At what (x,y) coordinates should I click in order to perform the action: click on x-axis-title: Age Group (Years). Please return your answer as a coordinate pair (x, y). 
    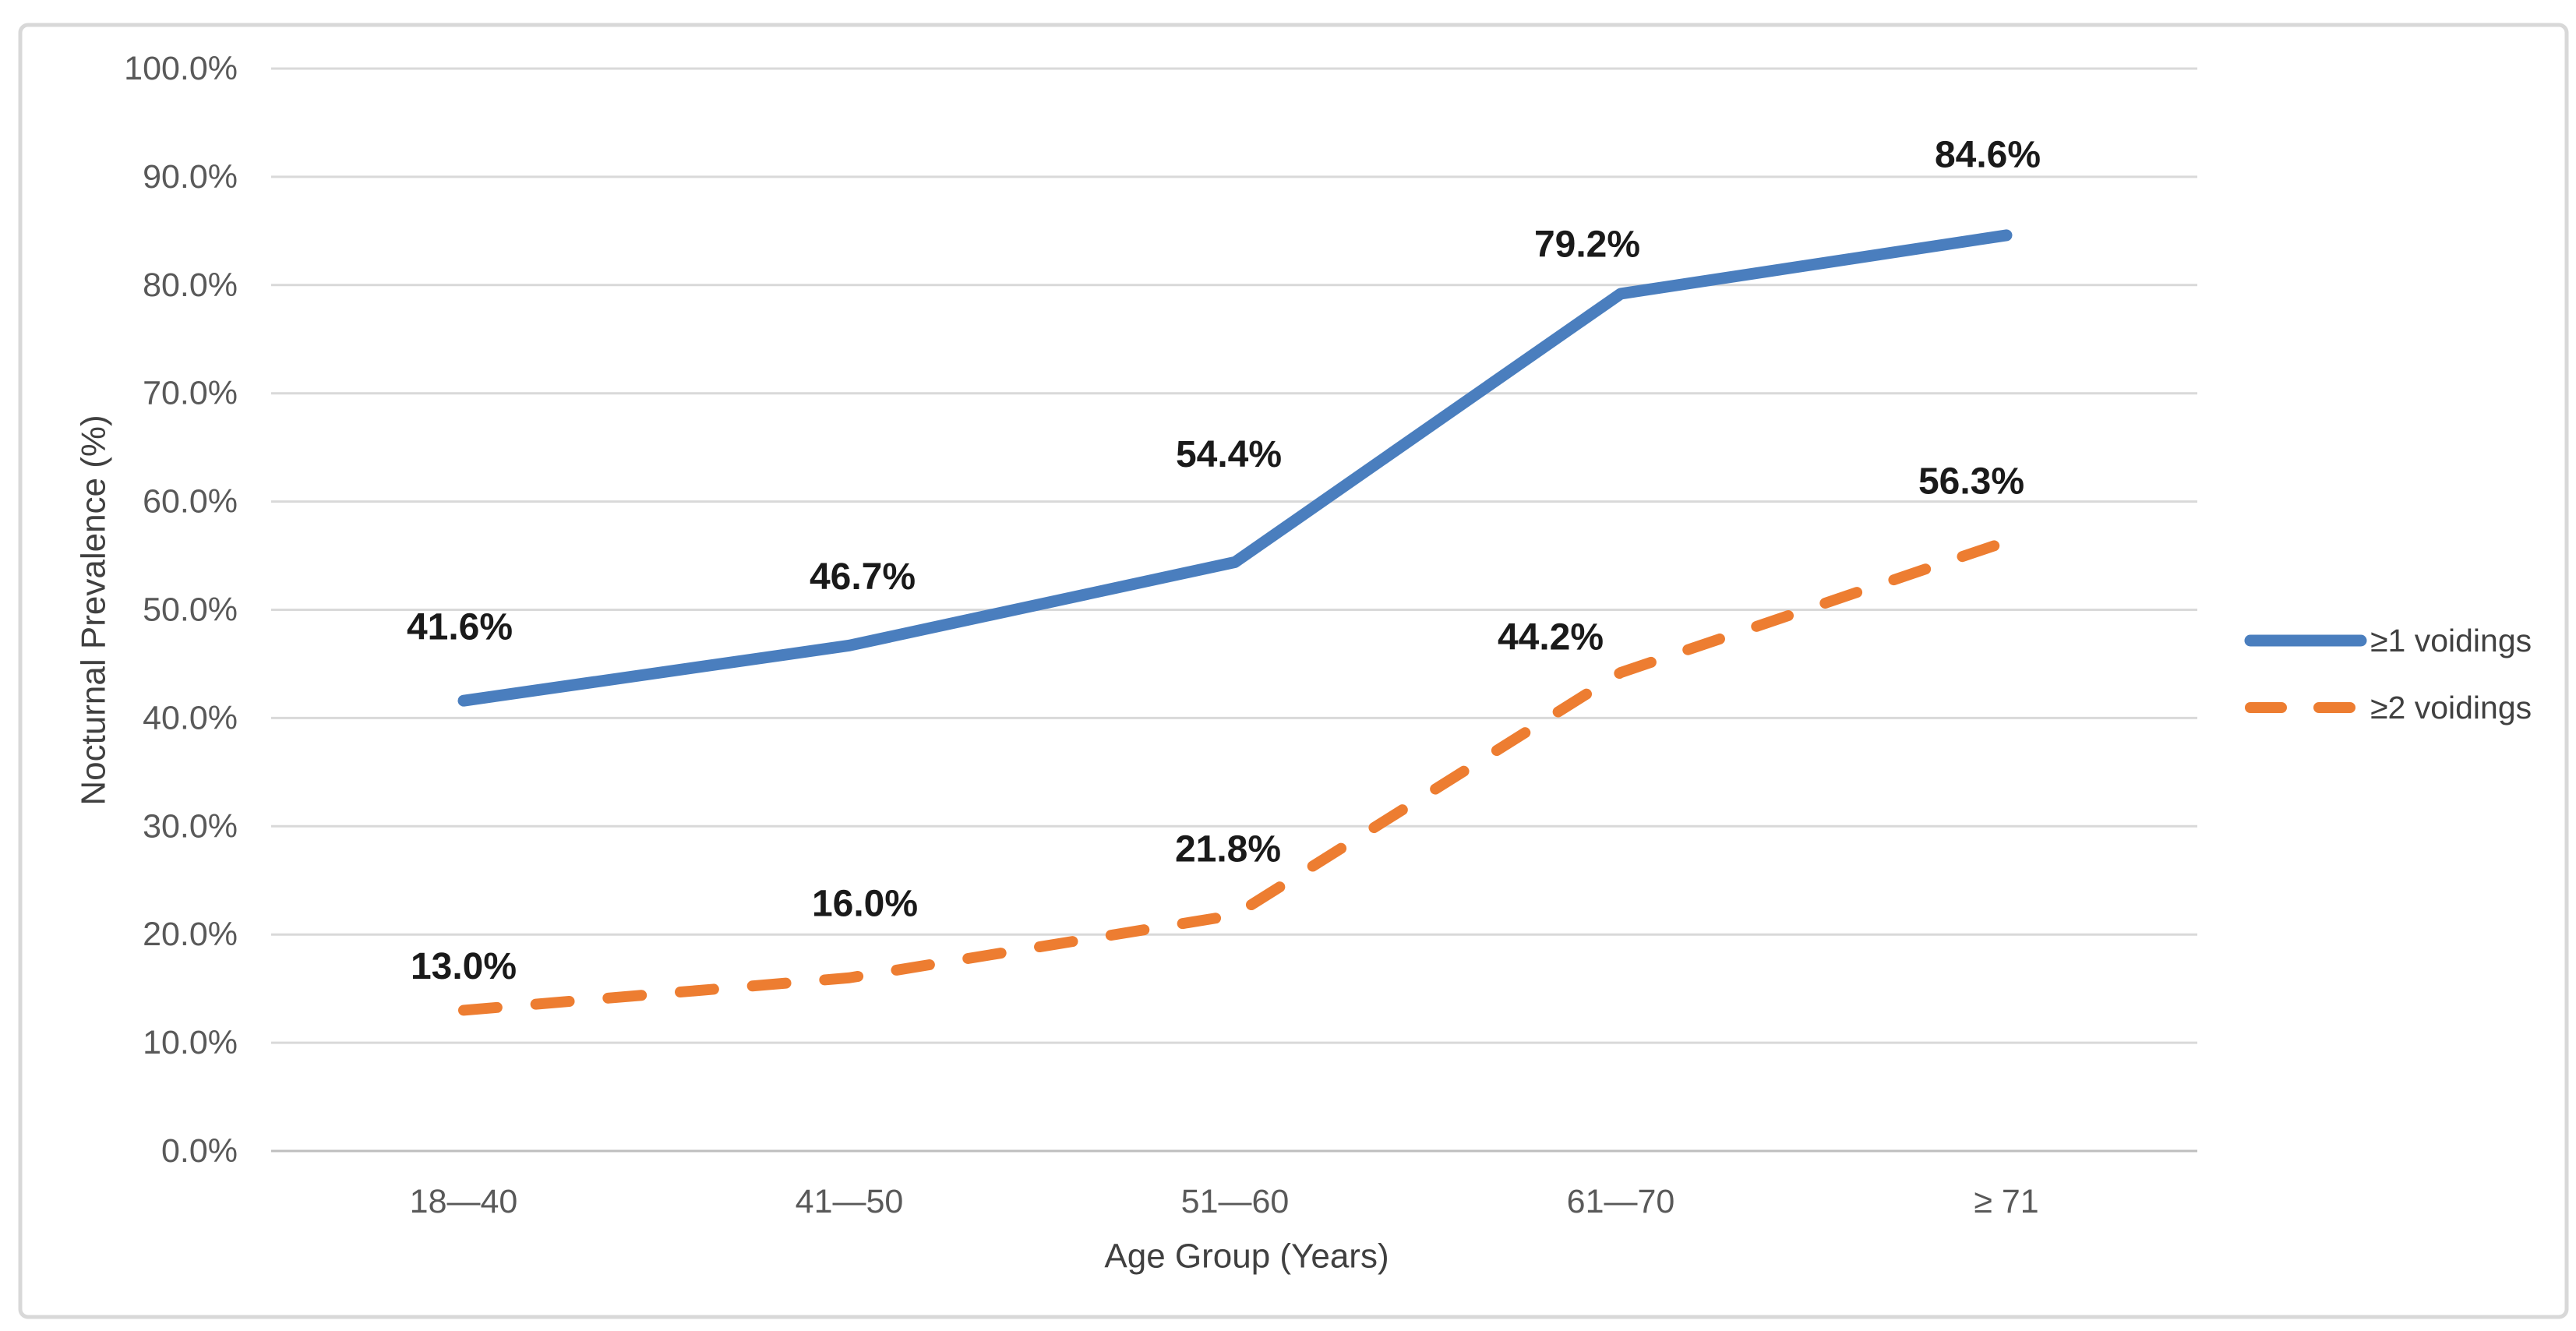
    Looking at the image, I should click on (1246, 1256).